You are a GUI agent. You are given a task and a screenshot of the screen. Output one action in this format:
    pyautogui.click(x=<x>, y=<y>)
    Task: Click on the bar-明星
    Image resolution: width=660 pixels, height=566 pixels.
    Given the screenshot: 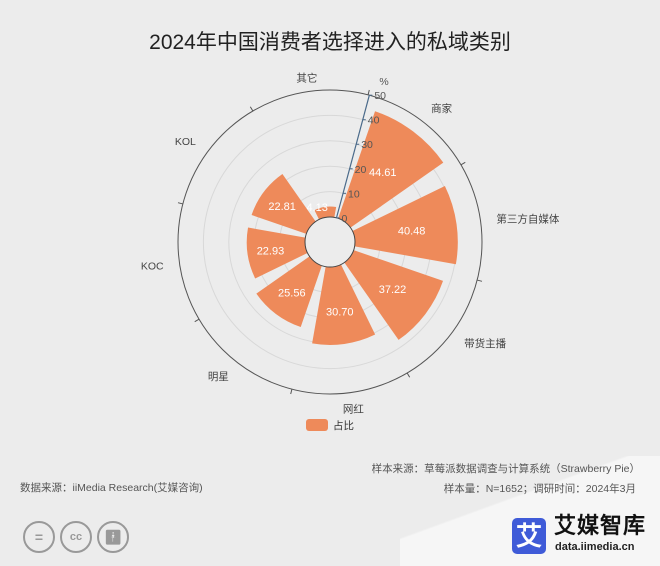 What is the action you would take?
    pyautogui.click(x=289, y=292)
    